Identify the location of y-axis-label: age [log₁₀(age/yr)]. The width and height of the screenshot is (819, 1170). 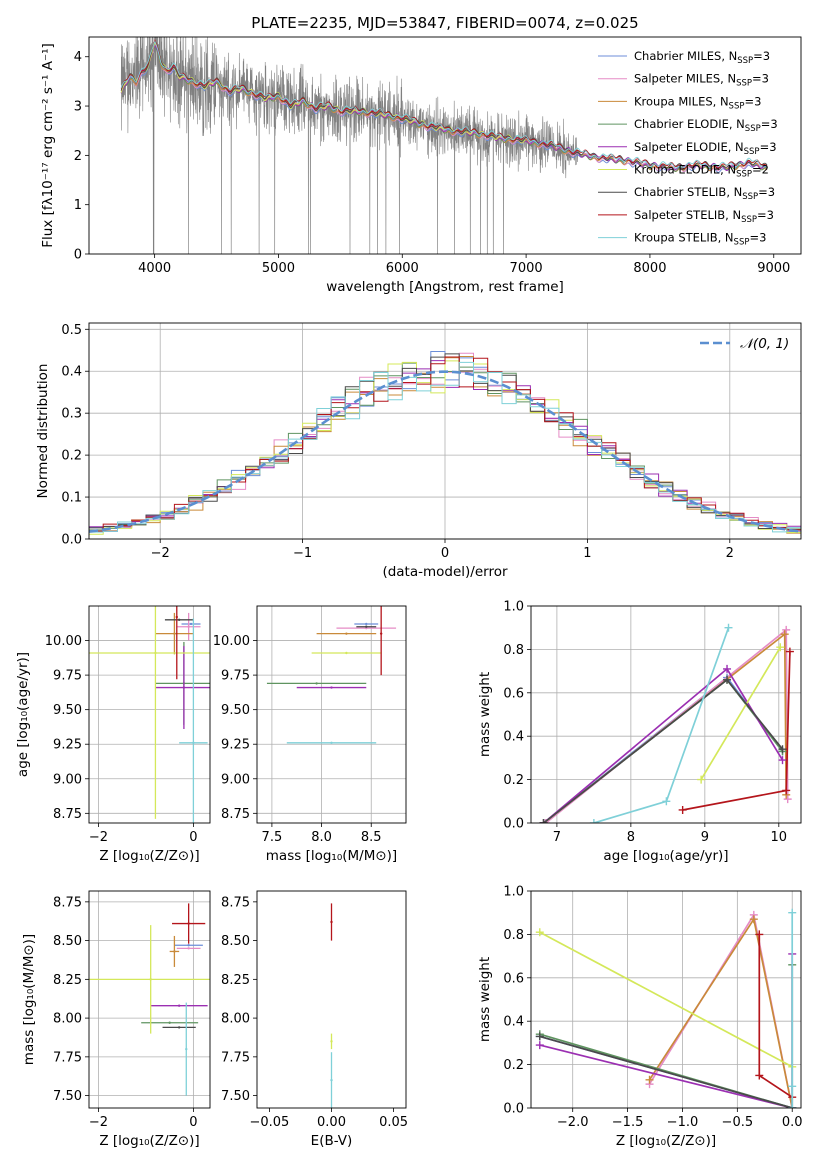
(23, 714).